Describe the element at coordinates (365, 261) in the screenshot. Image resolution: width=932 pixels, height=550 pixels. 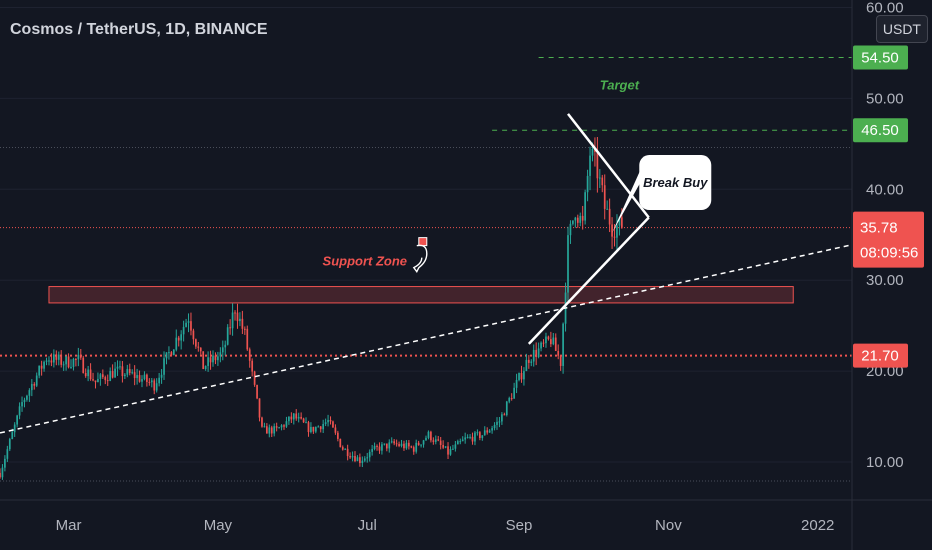
I see `support-zone-annotation: Support Zone` at that location.